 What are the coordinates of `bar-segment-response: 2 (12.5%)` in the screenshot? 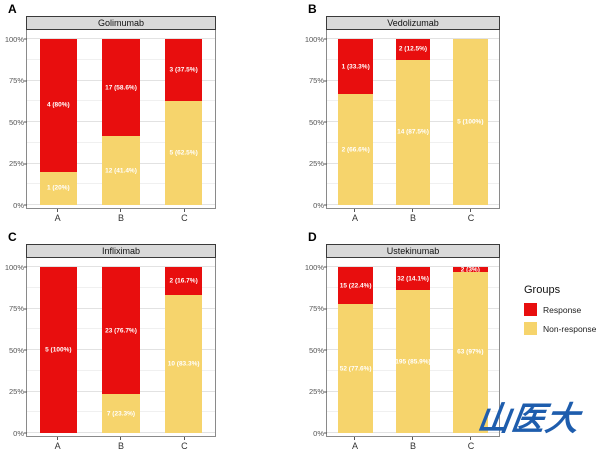 It's located at (413, 49).